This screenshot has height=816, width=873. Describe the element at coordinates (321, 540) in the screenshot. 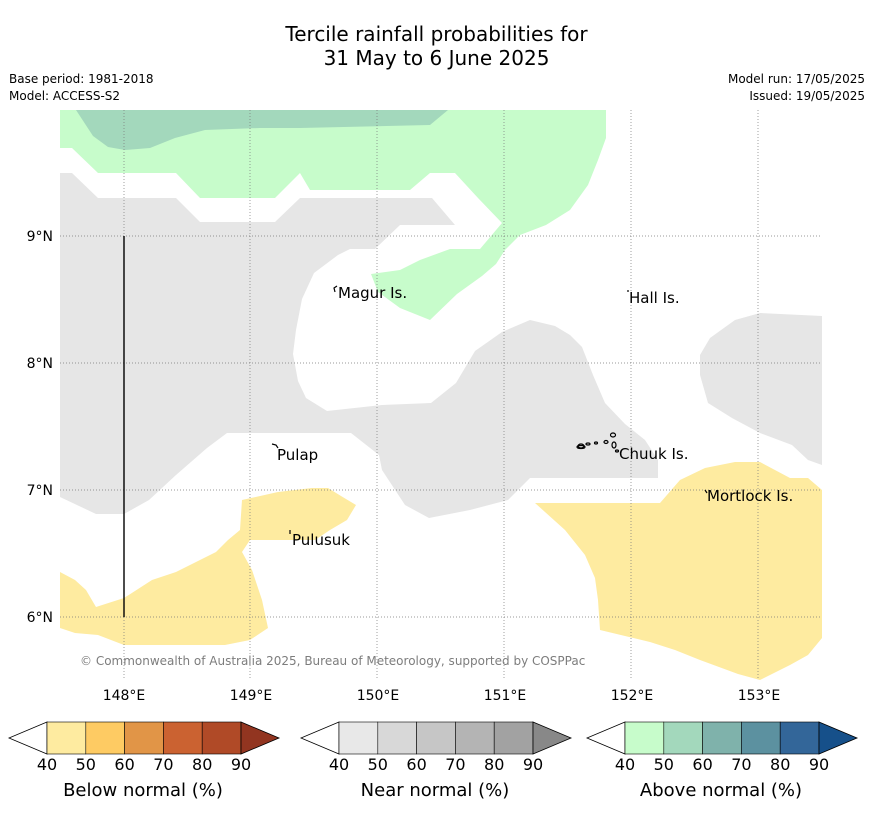

I see `place-label-pulusuk: Pulusuk` at that location.